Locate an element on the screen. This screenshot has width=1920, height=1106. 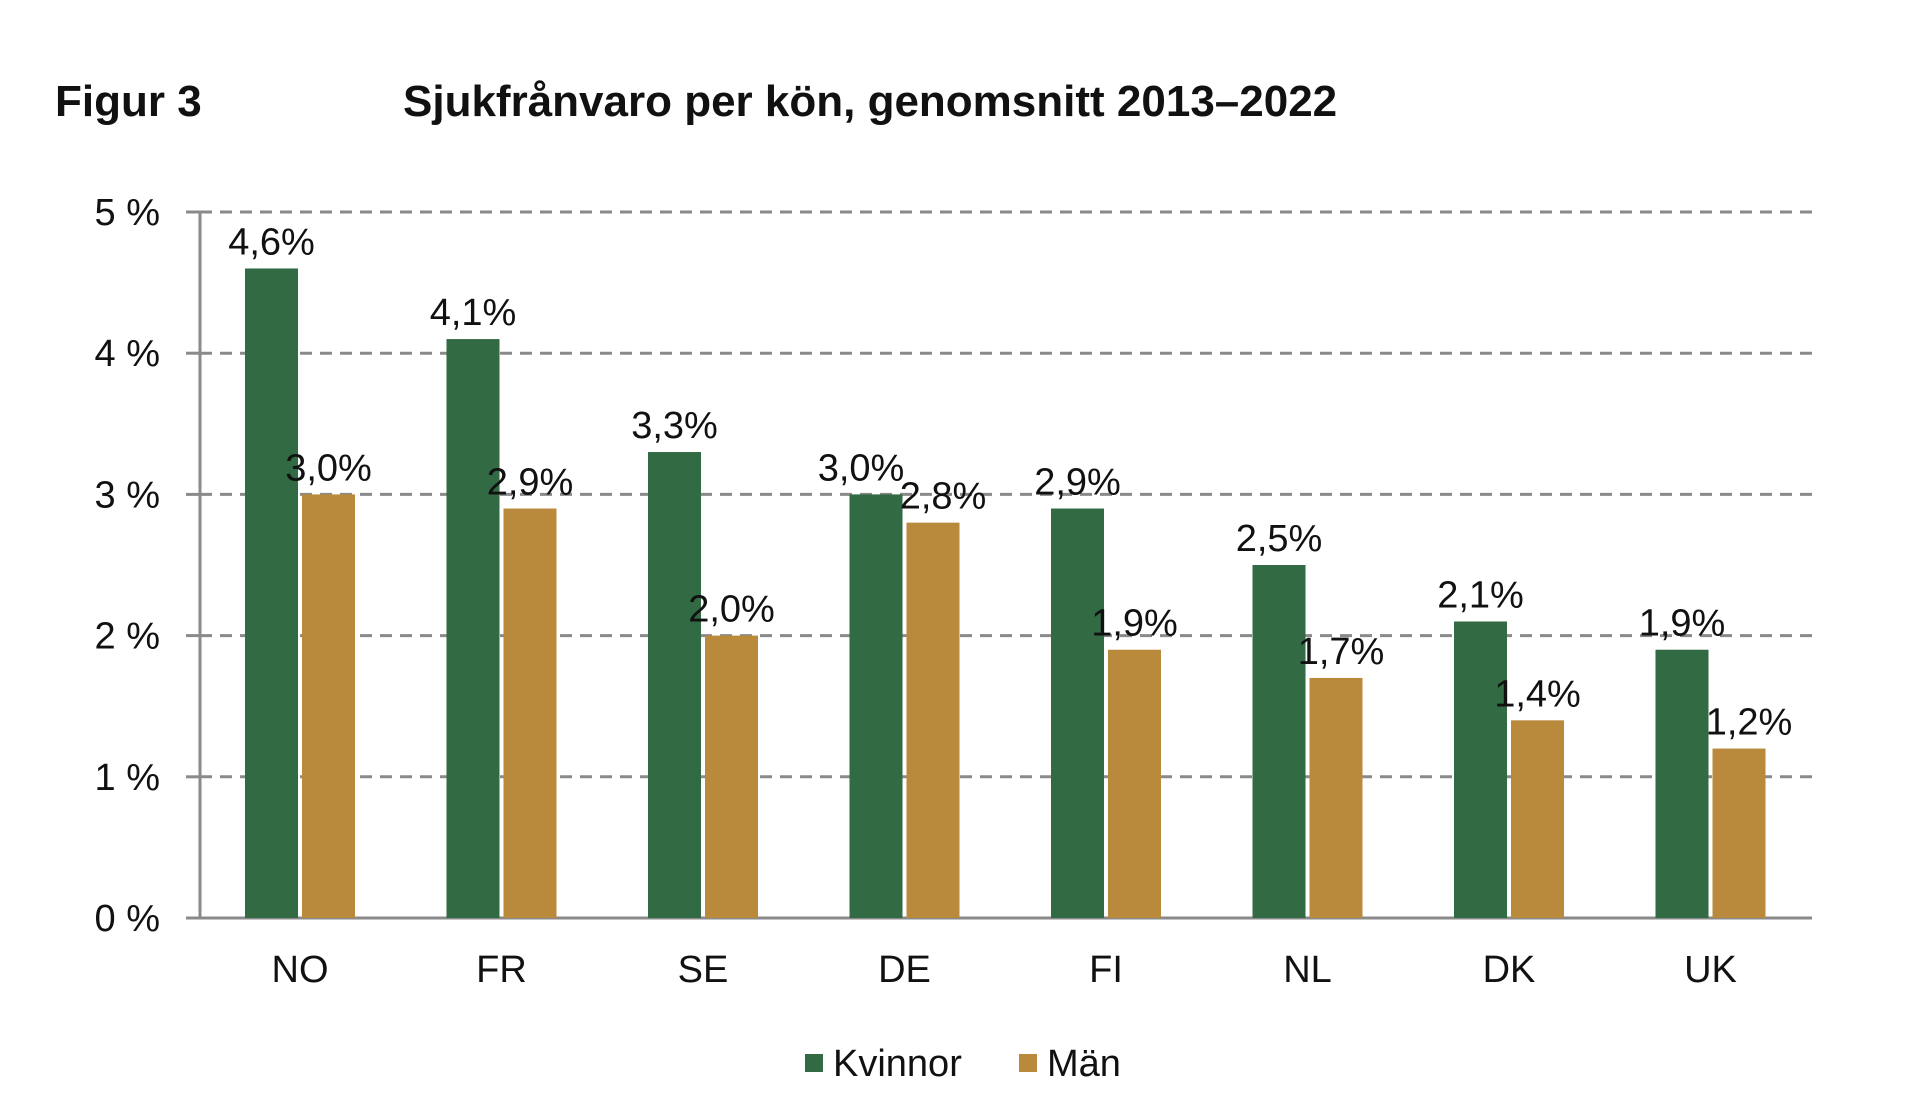
y-tick-label: 2 % is located at coordinates (127, 637).